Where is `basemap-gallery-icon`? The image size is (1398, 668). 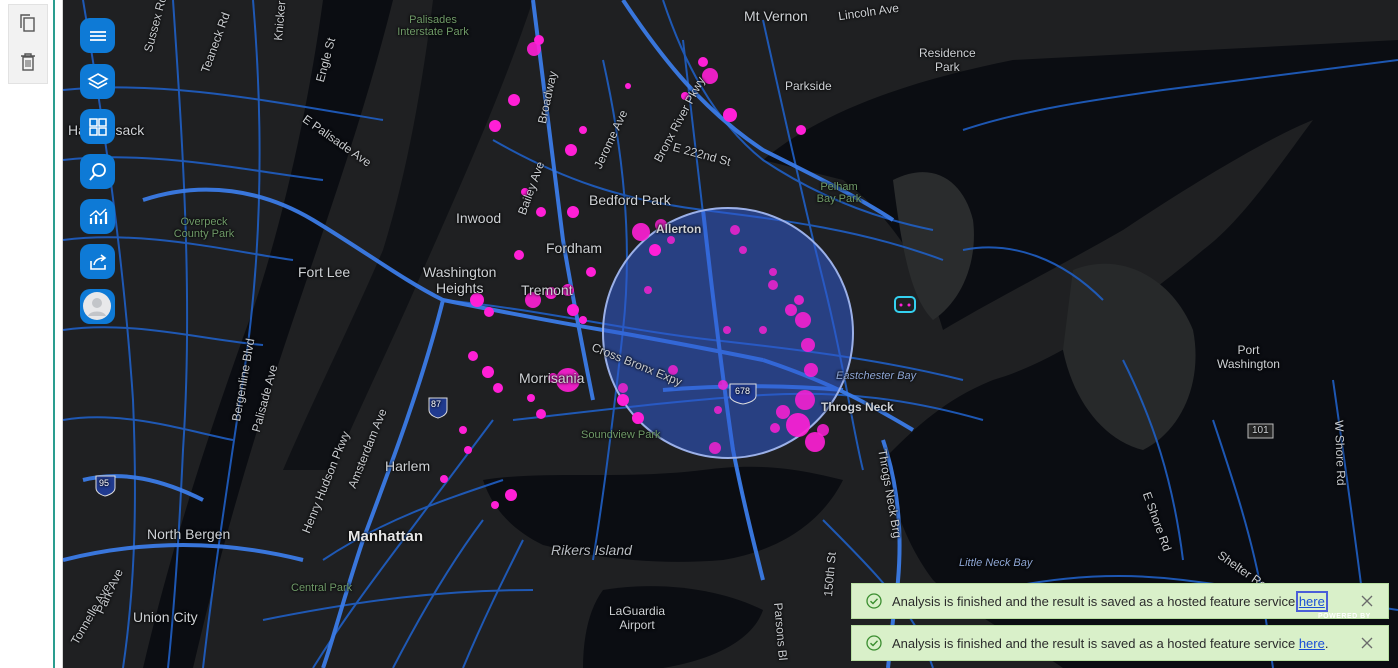 basemap-gallery-icon is located at coordinates (98, 127).